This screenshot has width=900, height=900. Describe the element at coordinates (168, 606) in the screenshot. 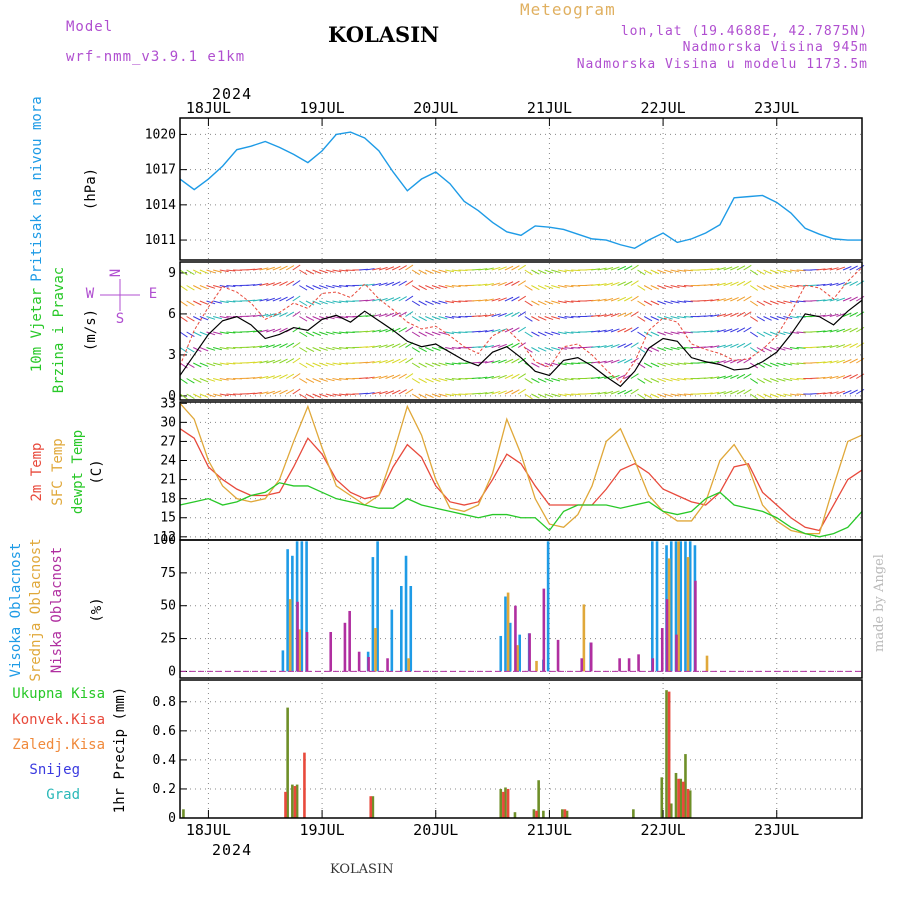

I see `y-tick-label: 50` at that location.